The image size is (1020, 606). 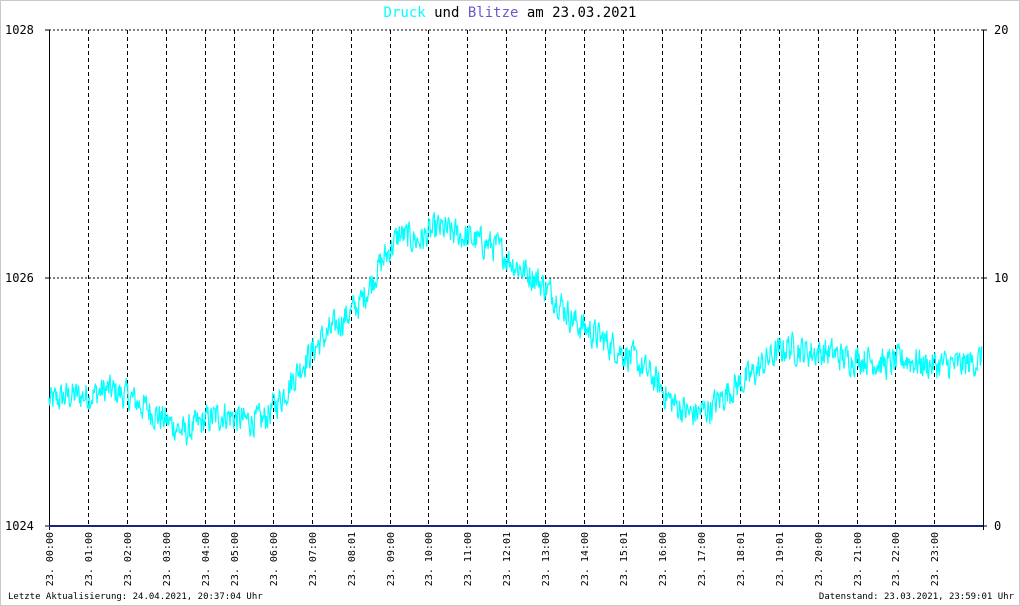 What do you see at coordinates (997, 526) in the screenshot?
I see `y-right-tick-label: 0` at bounding box center [997, 526].